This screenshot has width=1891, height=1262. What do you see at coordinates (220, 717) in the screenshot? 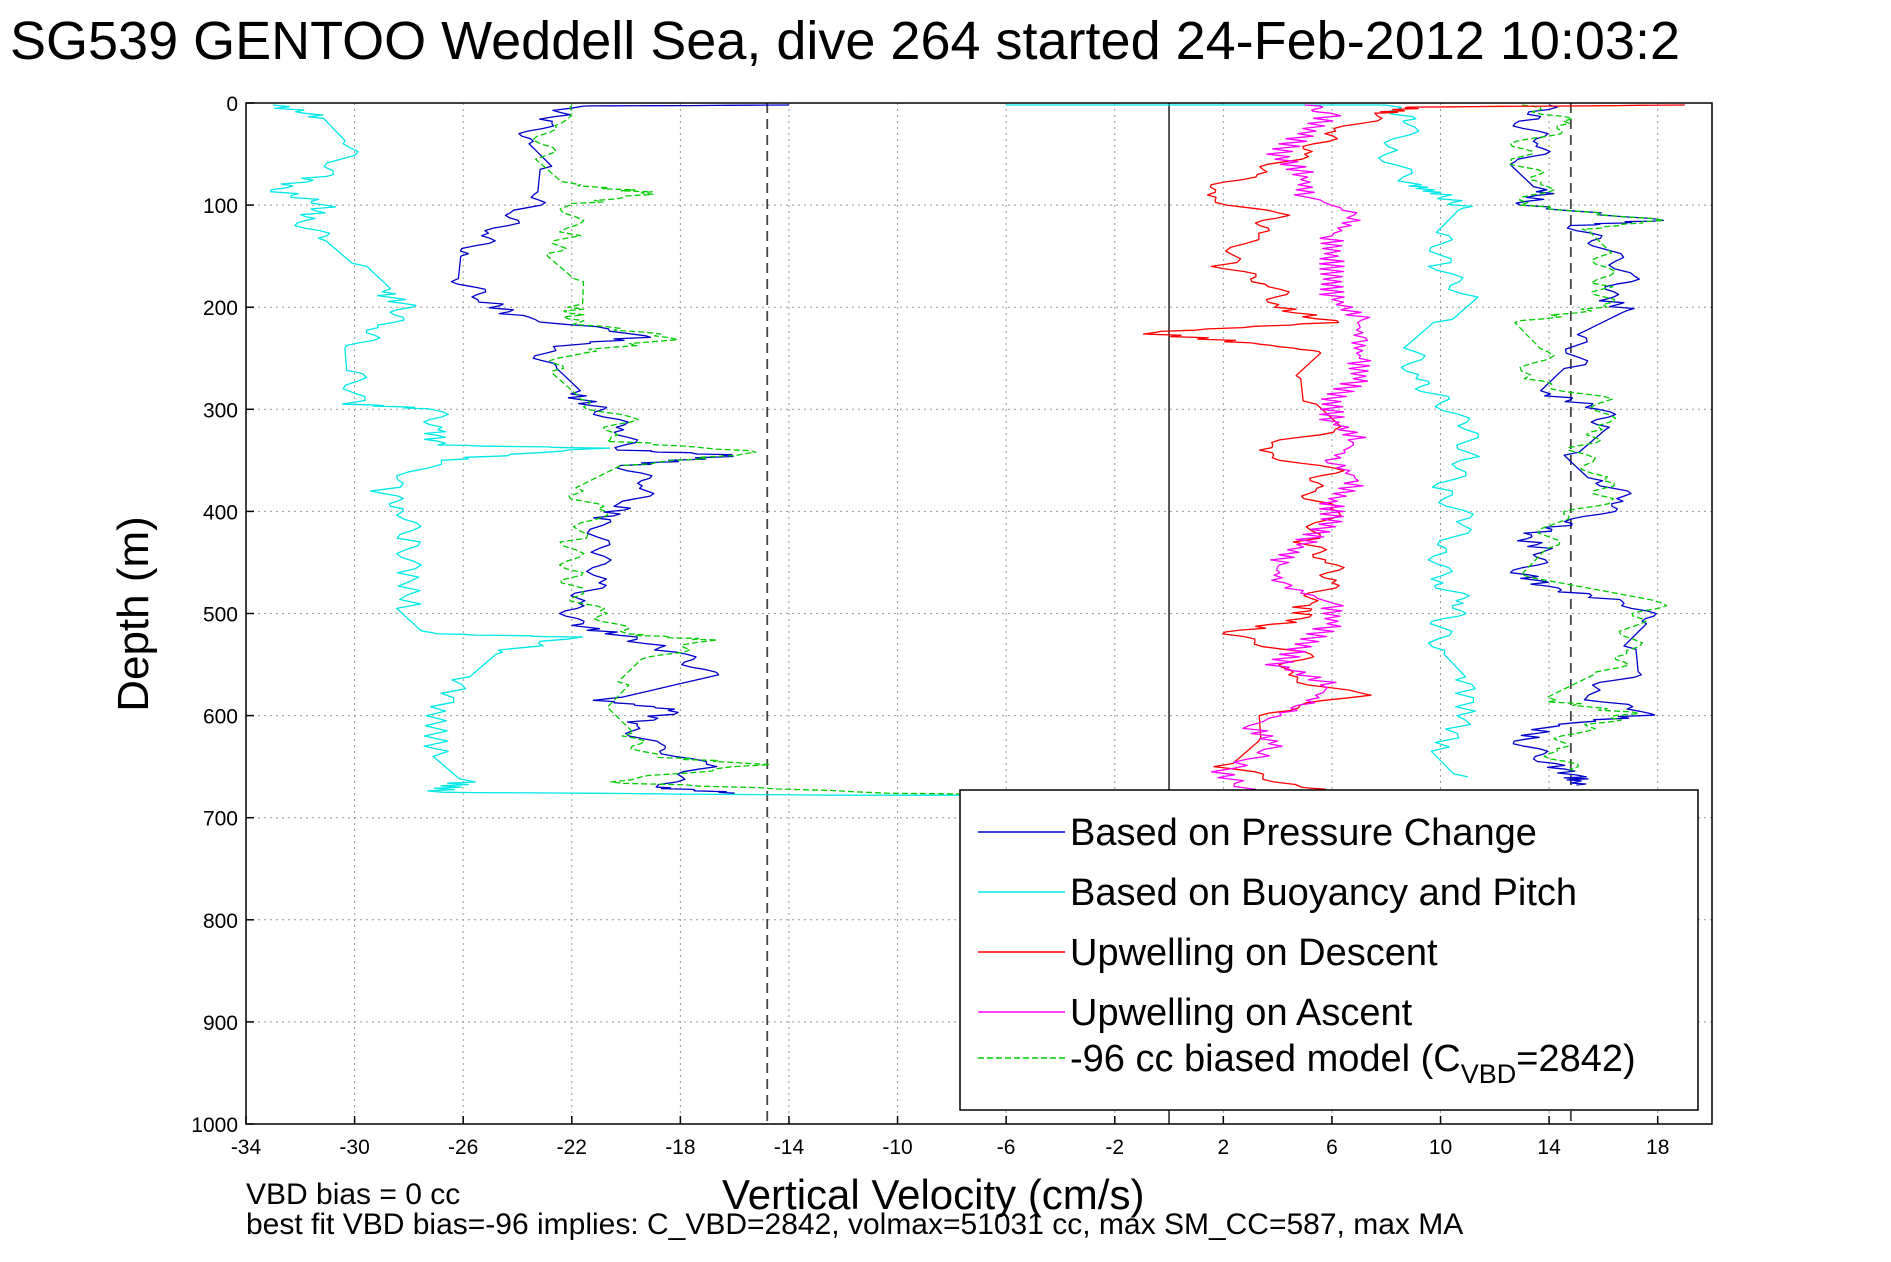
I see `y-tick-label: 600` at bounding box center [220, 717].